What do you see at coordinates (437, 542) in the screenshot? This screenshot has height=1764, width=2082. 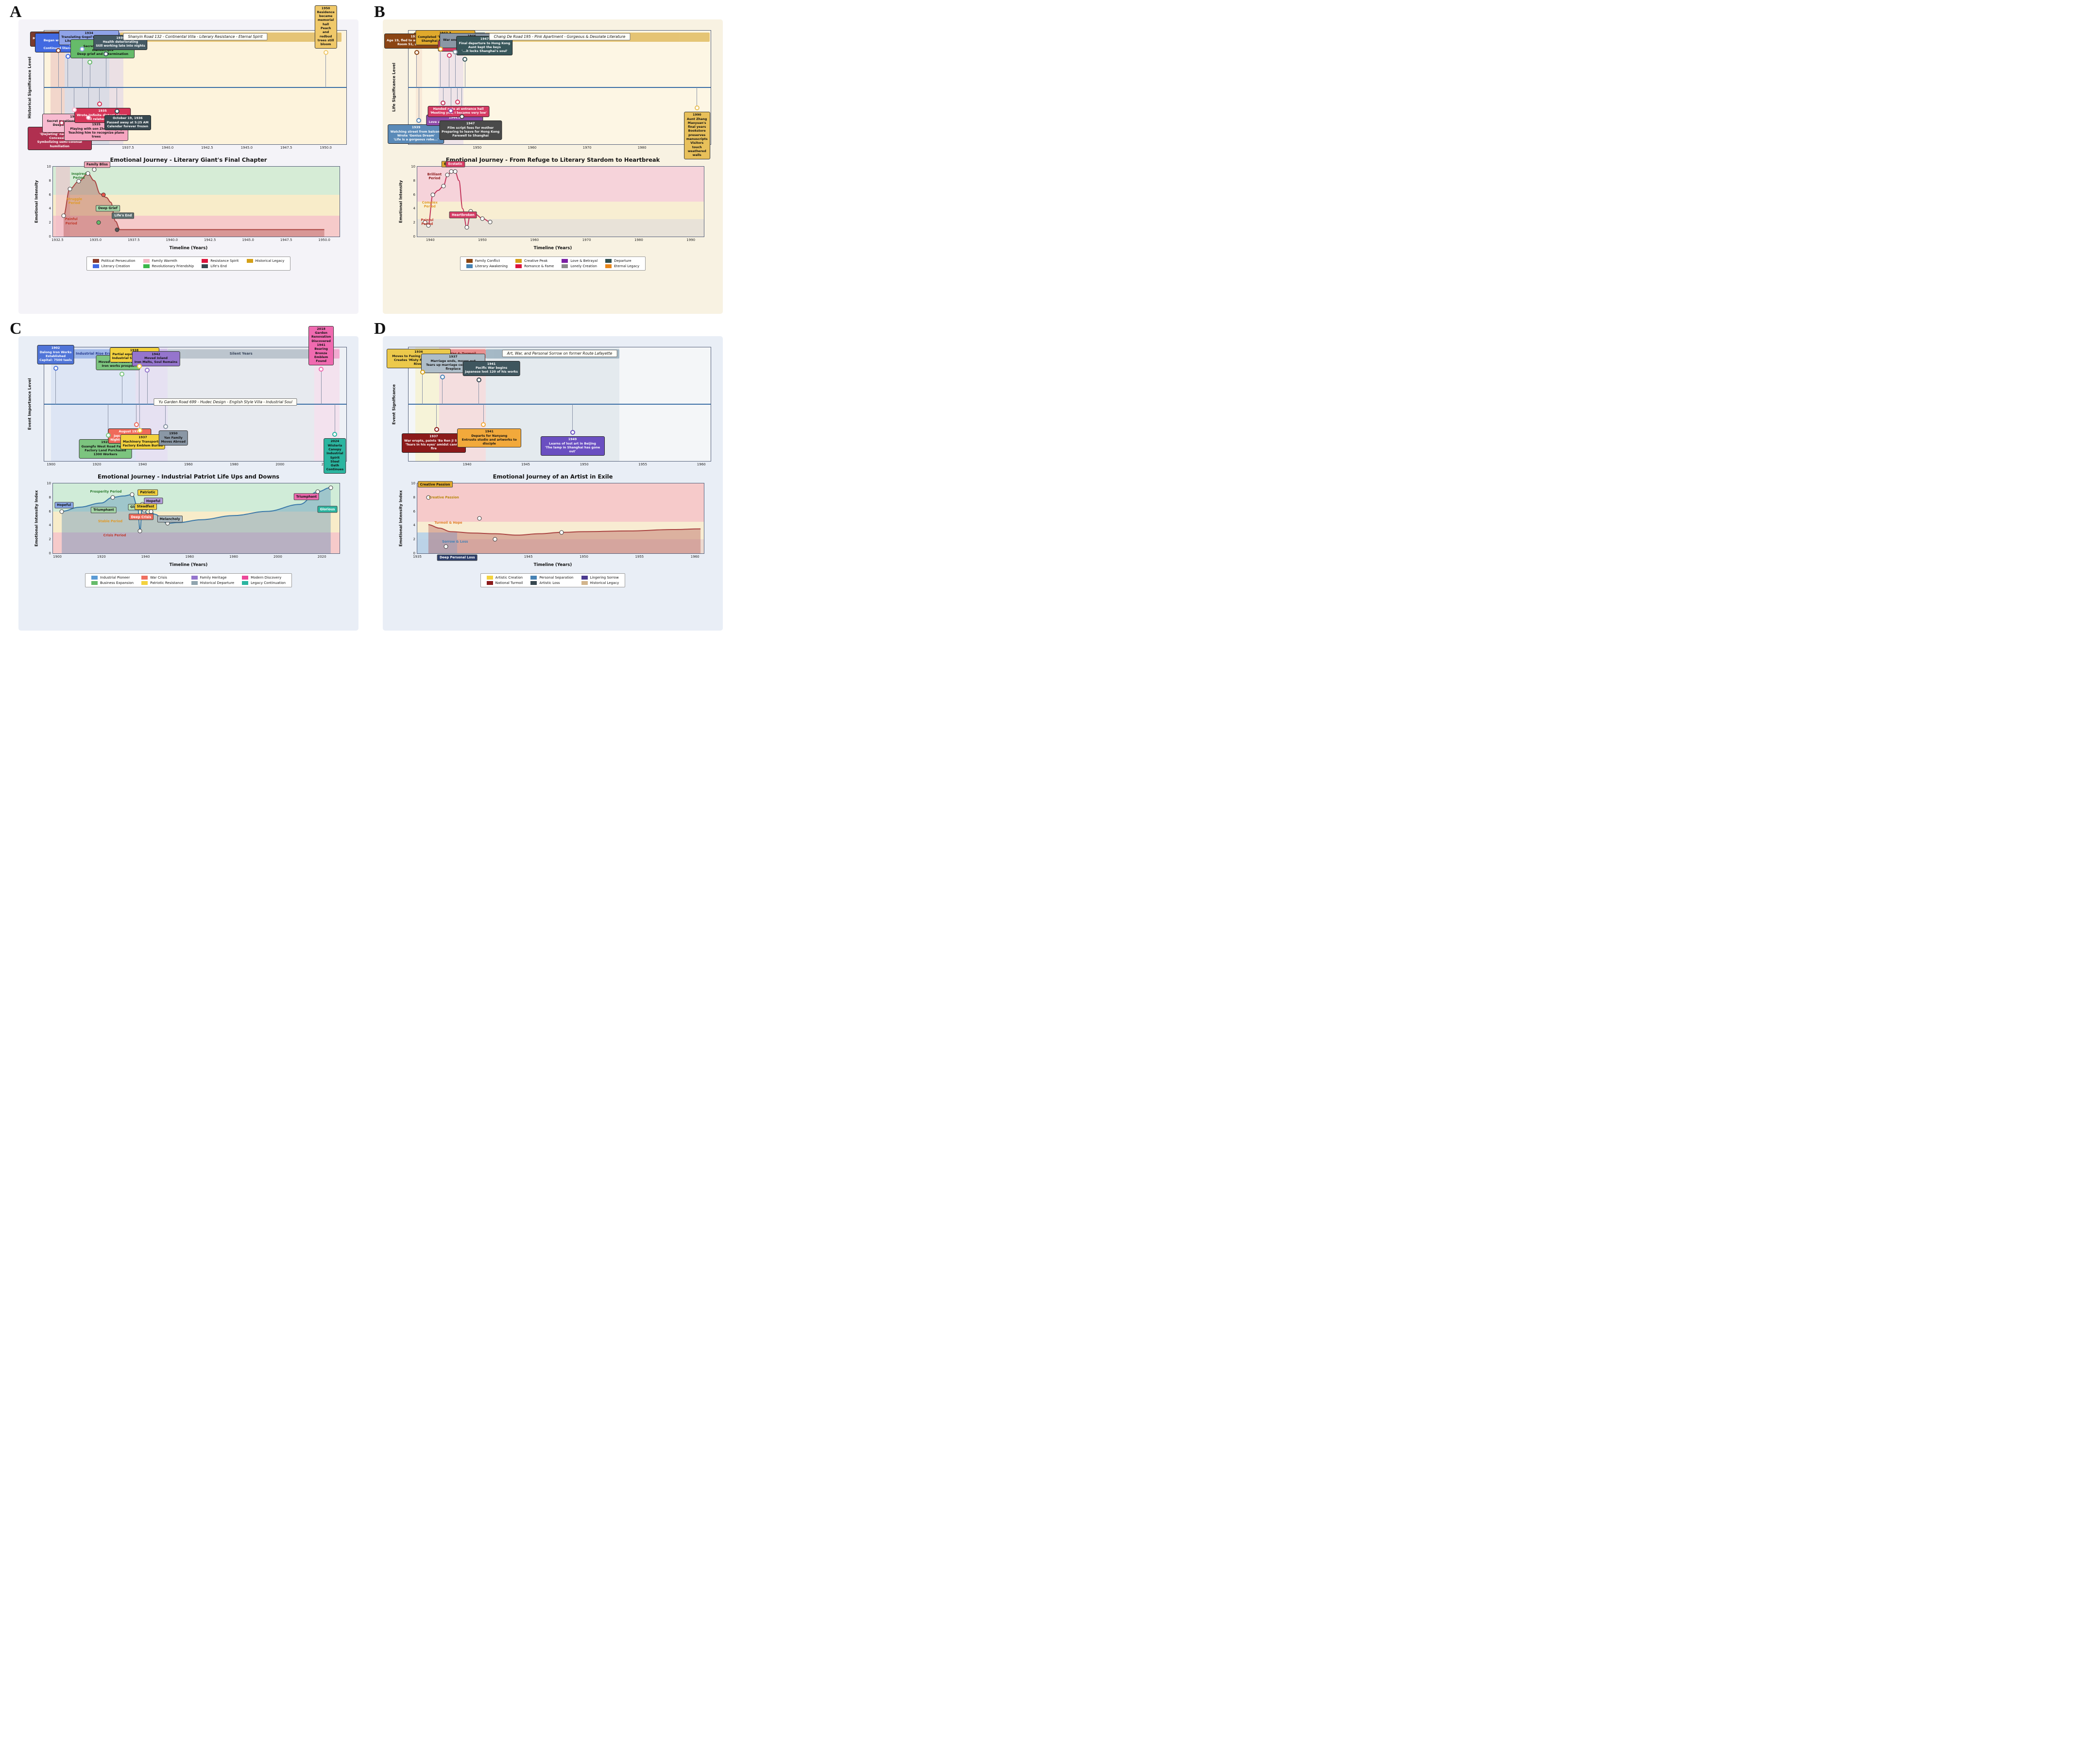 I see `highlight-region` at bounding box center [437, 542].